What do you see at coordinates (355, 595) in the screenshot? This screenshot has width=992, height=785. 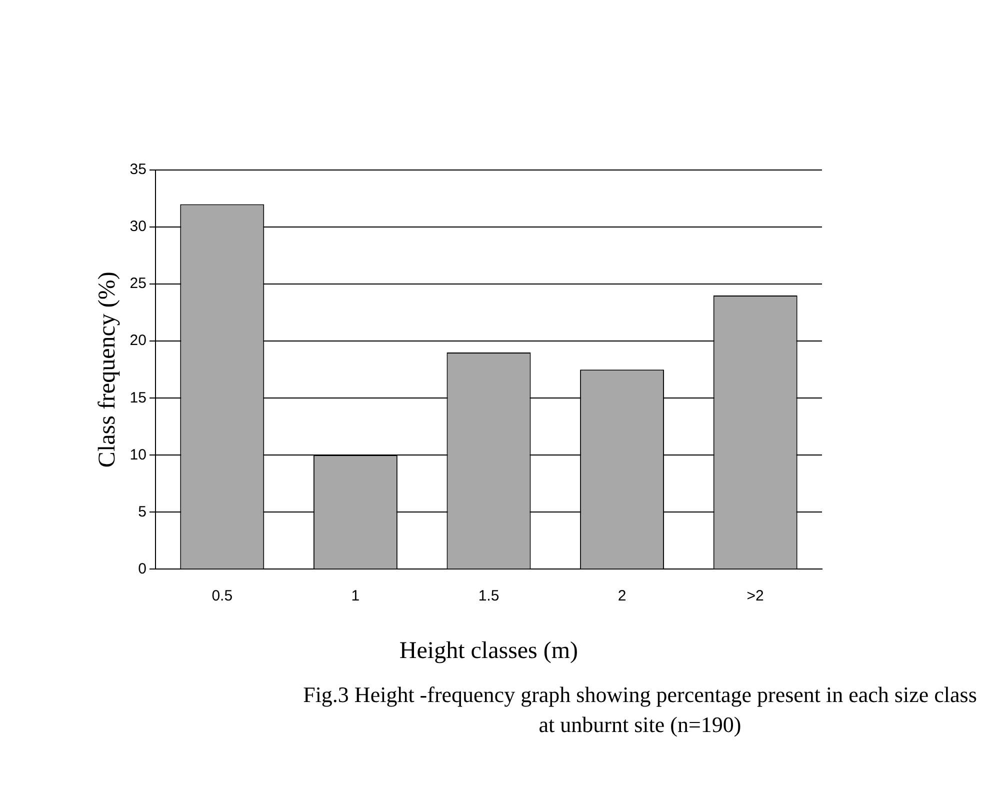 I see `x-tick-label: 1` at bounding box center [355, 595].